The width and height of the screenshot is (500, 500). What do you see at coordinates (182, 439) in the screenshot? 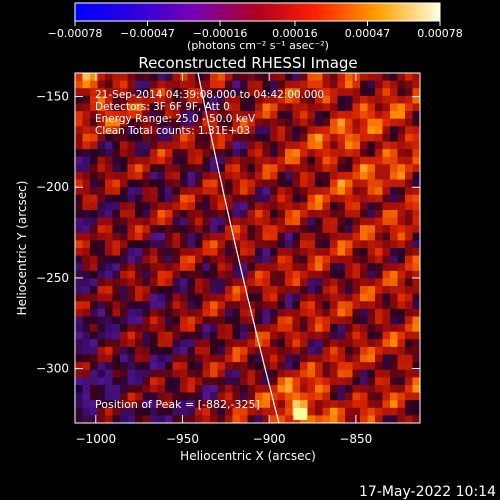
I see `x-tick-label: −950` at bounding box center [182, 439].